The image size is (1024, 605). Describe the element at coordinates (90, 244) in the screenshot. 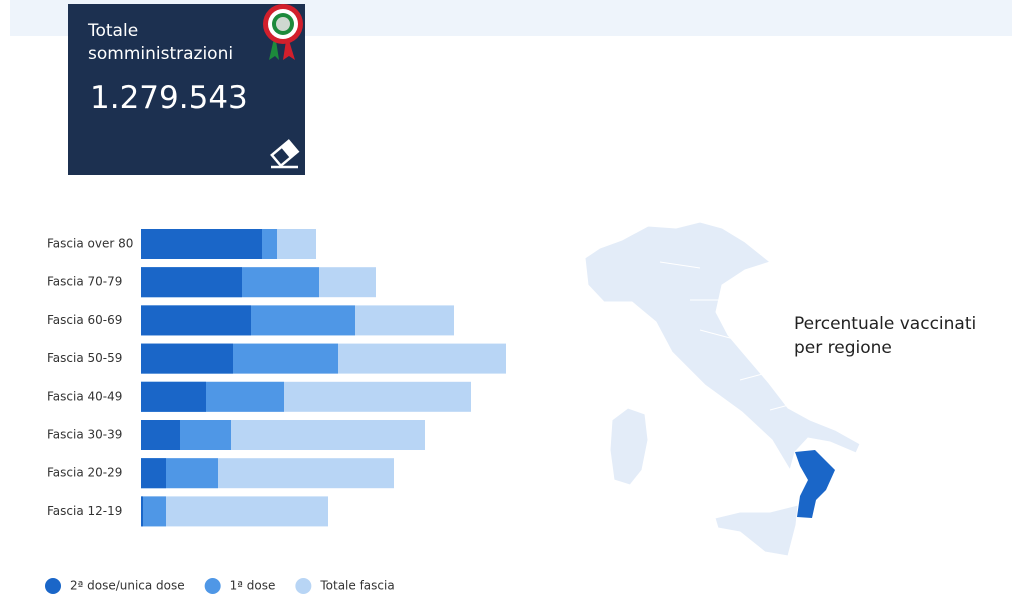

I see `category-label: Fascia over 80` at that location.